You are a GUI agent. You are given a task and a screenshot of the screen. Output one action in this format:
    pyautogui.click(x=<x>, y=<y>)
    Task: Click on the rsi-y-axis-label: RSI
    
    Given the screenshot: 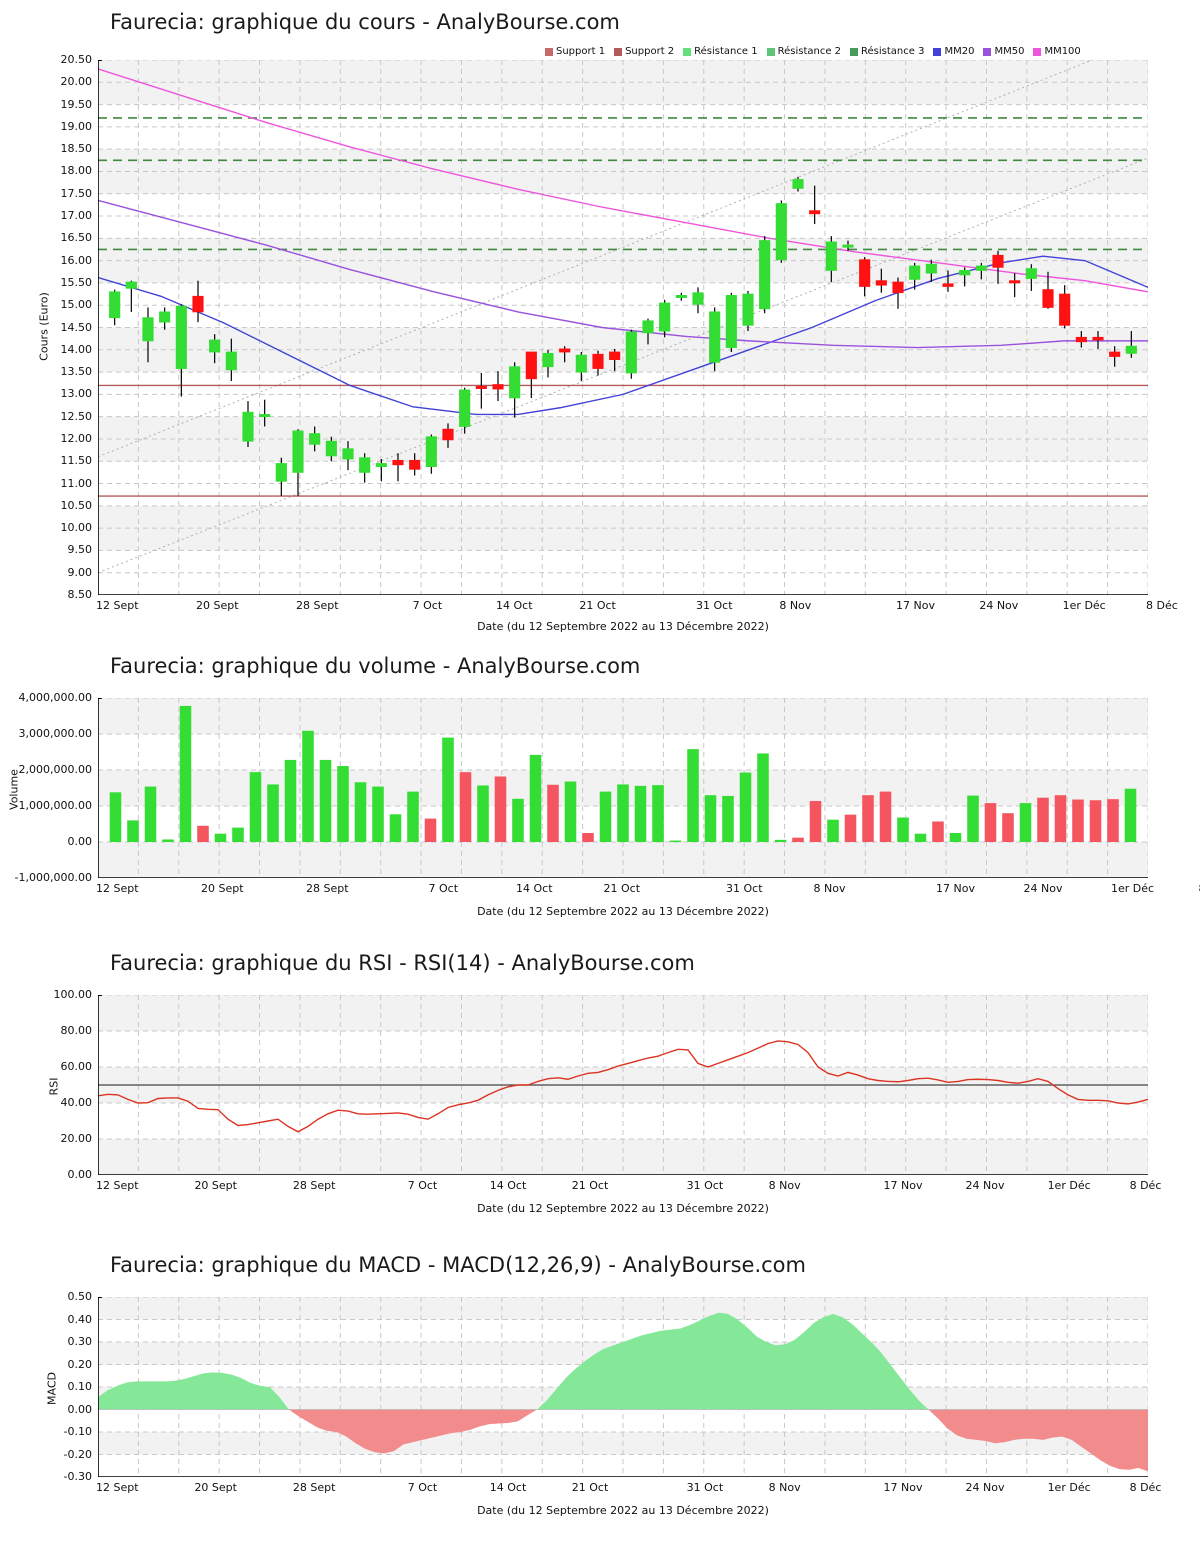 What is the action you would take?
    pyautogui.click(x=54, y=1086)
    